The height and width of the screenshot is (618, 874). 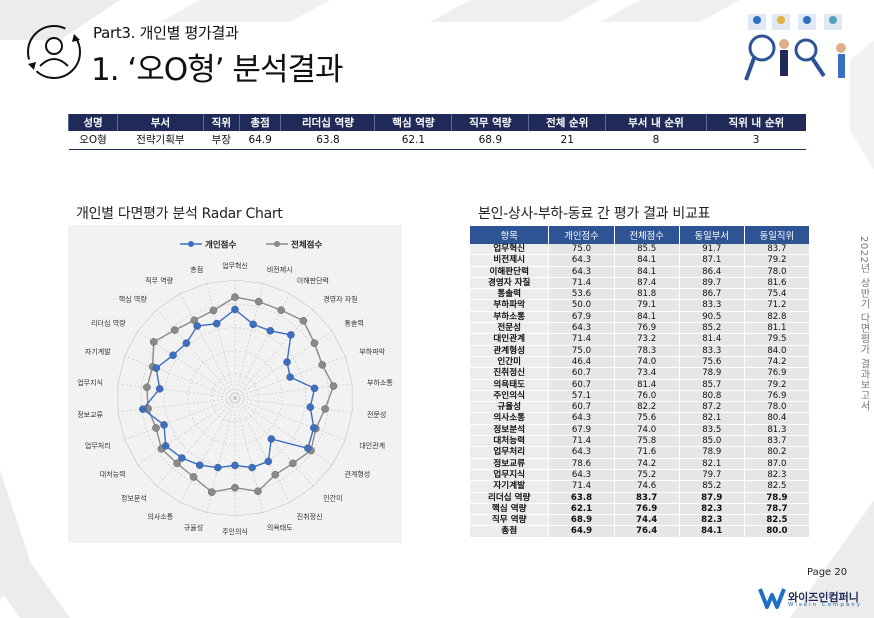 What do you see at coordinates (777, 328) in the screenshot?
I see `cell: 81.1` at bounding box center [777, 328].